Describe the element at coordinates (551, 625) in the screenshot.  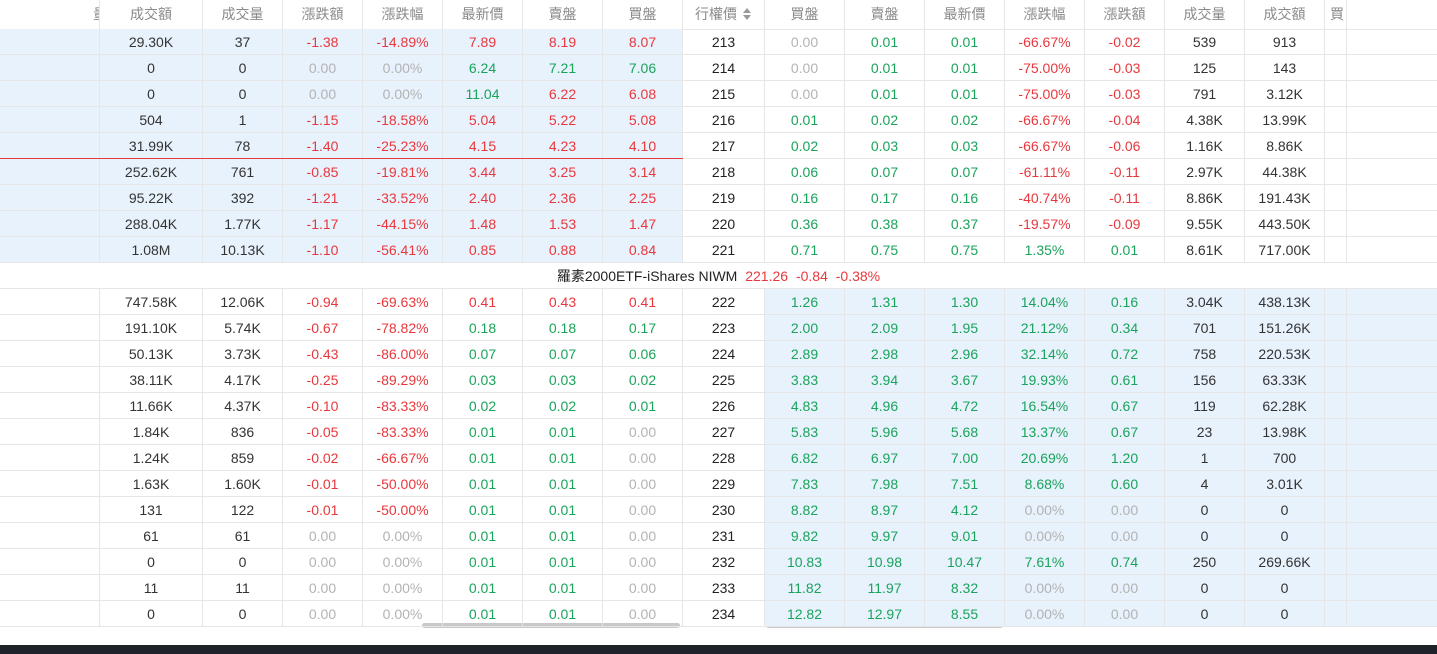
I see `scrollbar` at that location.